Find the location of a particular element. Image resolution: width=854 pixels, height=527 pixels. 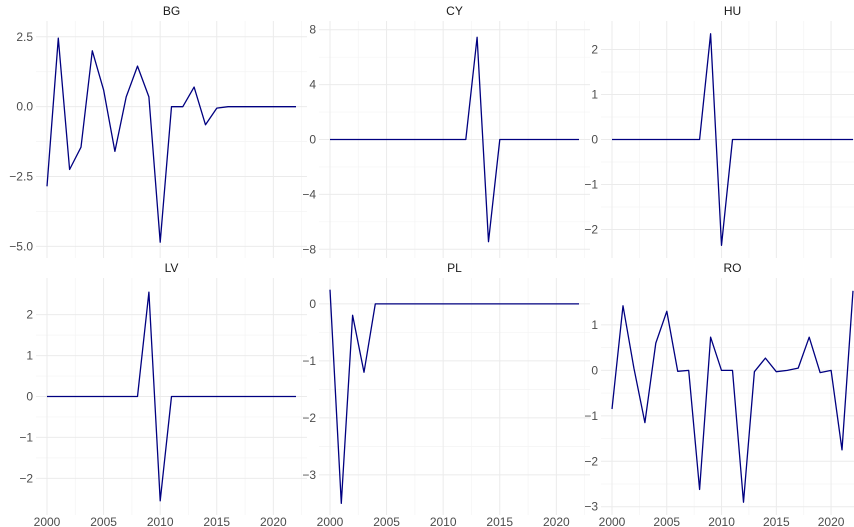

panel-title: LV is located at coordinates (172, 268).